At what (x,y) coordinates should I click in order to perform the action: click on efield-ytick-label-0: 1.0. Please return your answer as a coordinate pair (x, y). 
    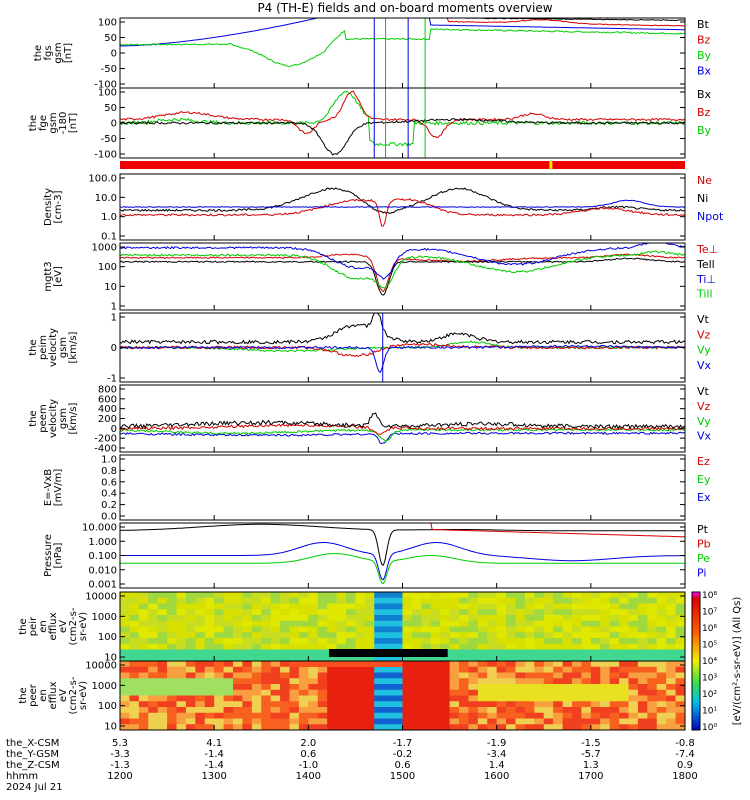
    Looking at the image, I should click on (109, 460).